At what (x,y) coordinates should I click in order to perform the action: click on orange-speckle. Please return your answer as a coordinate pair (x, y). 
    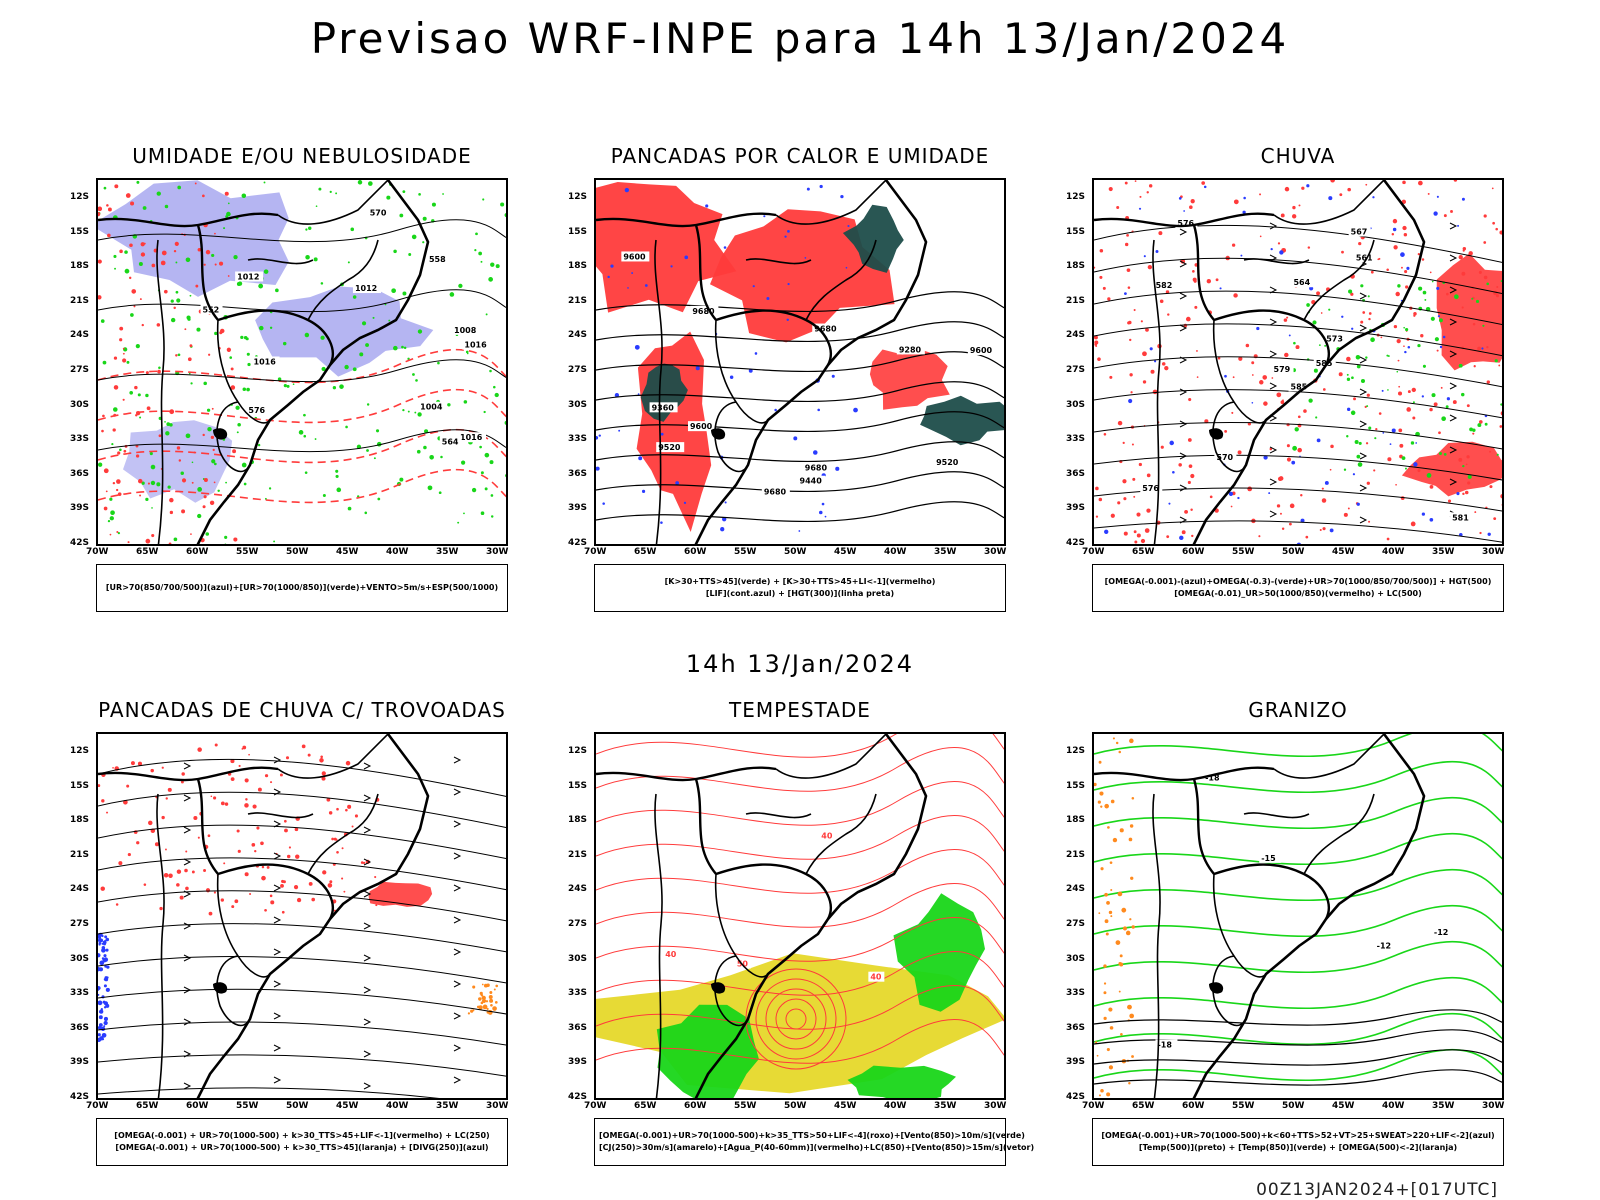
    Looking at the image, I should click on (491, 992).